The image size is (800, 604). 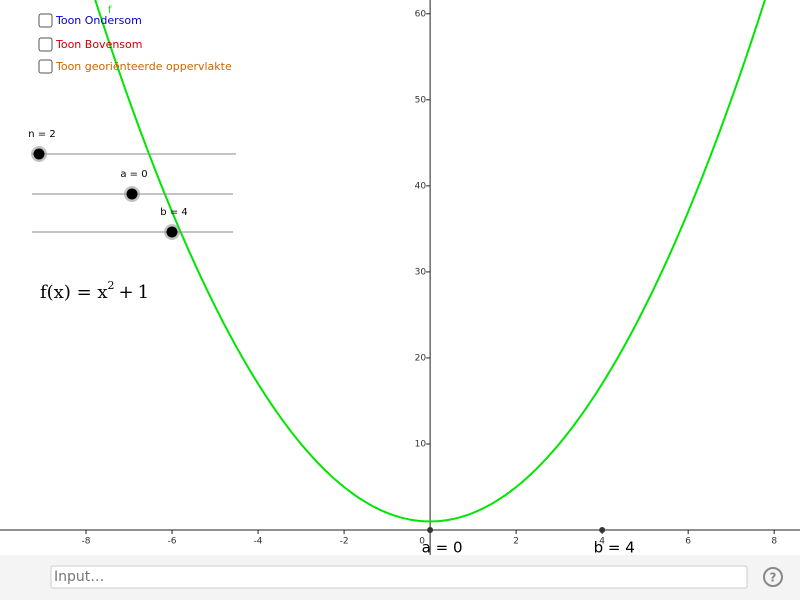 What do you see at coordinates (442, 548) in the screenshot?
I see `point-label: a = 0` at bounding box center [442, 548].